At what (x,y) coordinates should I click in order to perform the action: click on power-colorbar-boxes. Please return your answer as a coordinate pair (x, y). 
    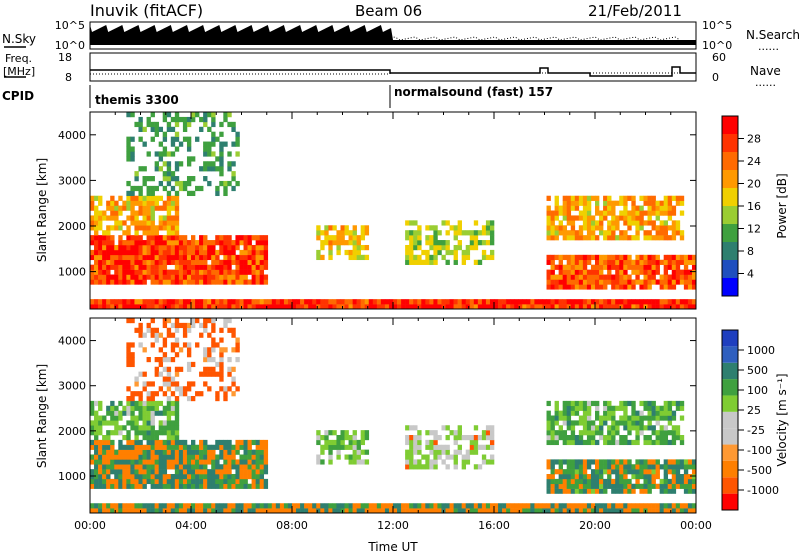
    Looking at the image, I should click on (730, 206).